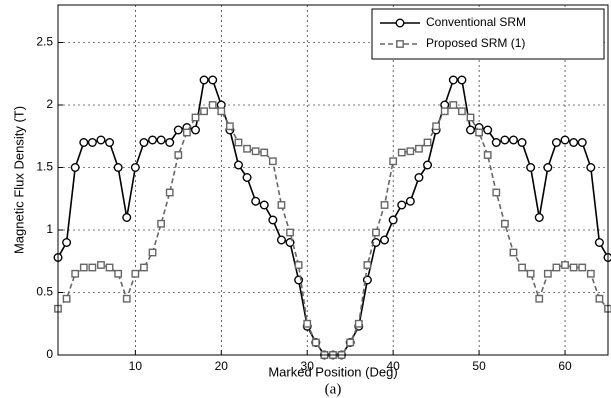 The width and height of the screenshot is (611, 398). What do you see at coordinates (49, 229) in the screenshot?
I see `y-tick-label: 1` at bounding box center [49, 229].